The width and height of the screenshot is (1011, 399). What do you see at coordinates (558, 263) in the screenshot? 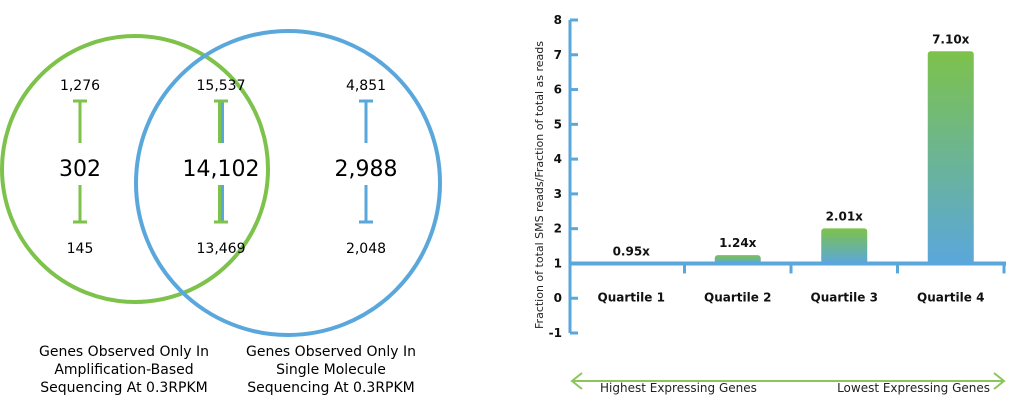
I see `y-tick-label: 1` at bounding box center [558, 263].